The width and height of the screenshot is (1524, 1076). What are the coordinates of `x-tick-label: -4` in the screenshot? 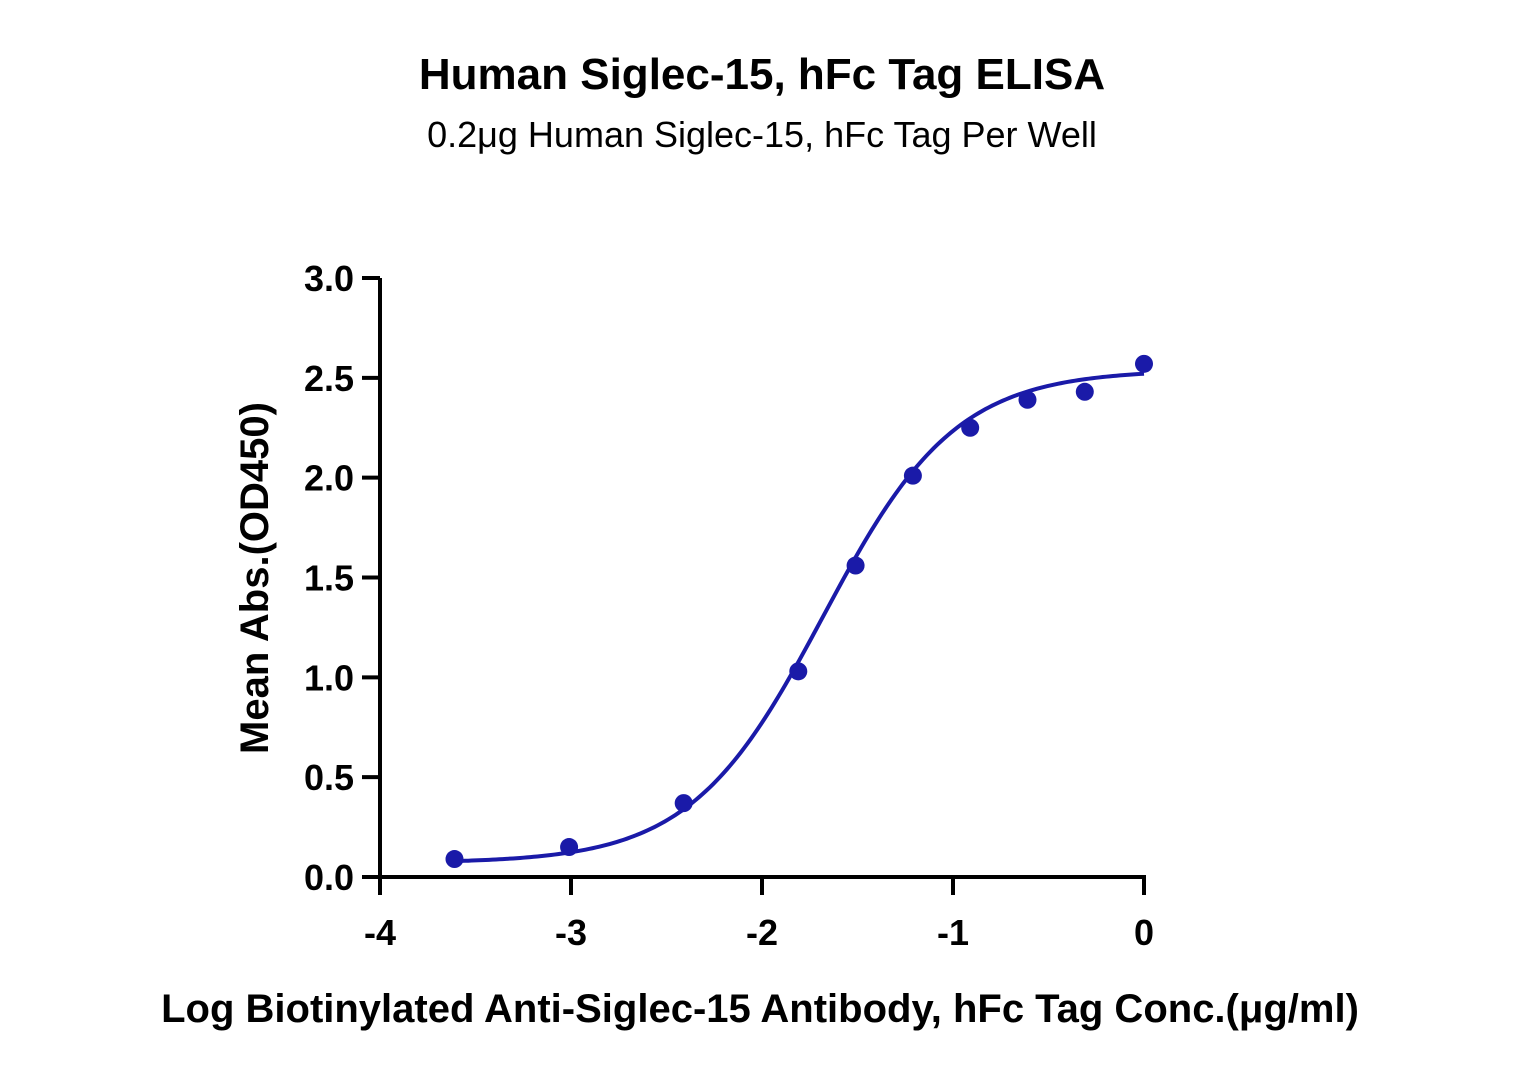 It's located at (380, 932).